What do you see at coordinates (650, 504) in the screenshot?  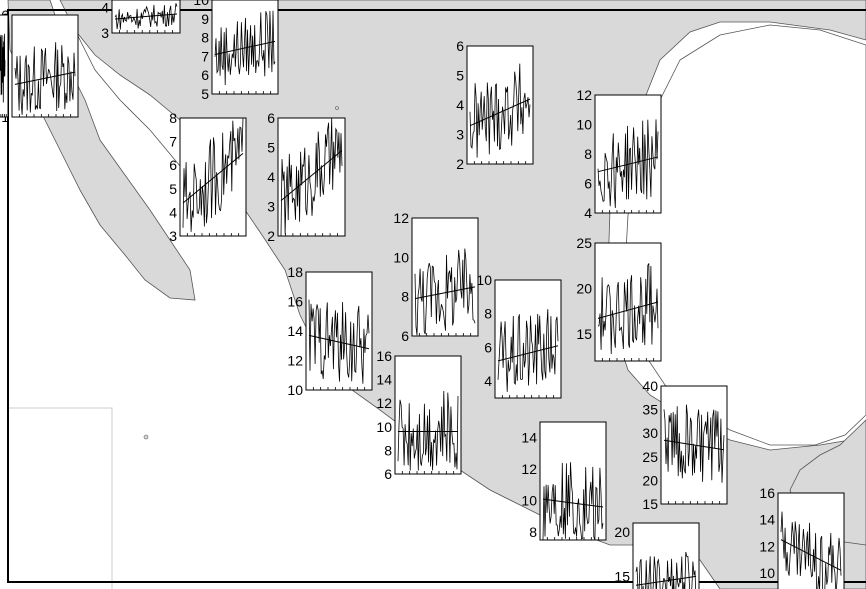 I see `y-tick-label: 15` at bounding box center [650, 504].